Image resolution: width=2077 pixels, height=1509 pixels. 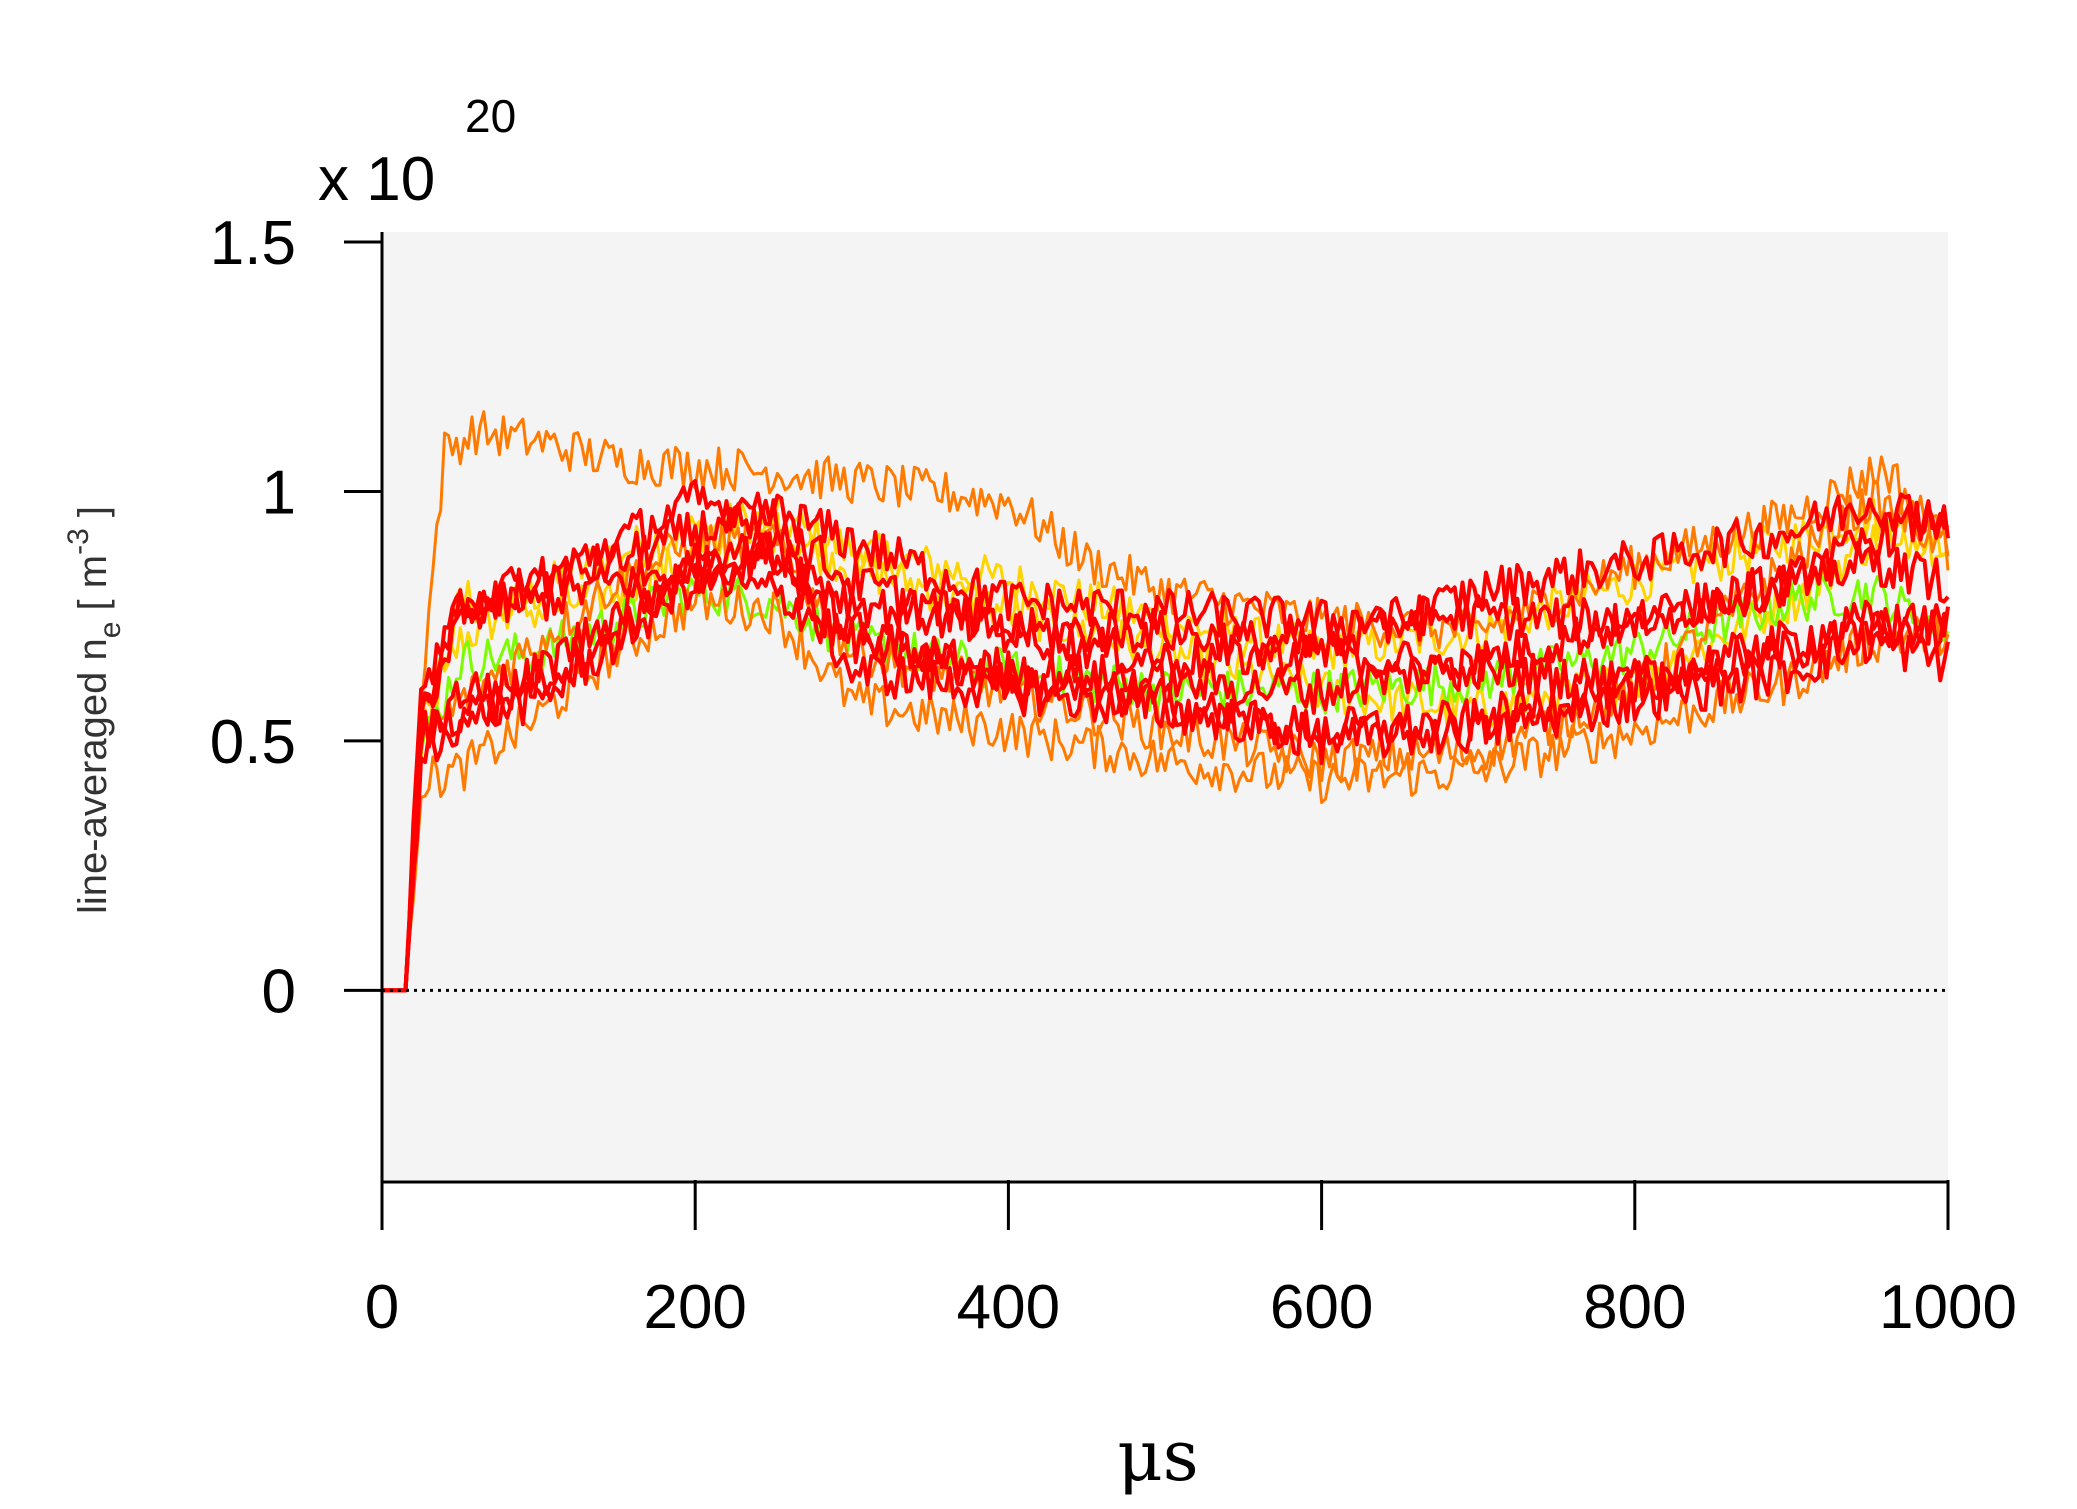 What do you see at coordinates (93, 776) in the screenshot?
I see `y-axis-label-main: line-averaged n` at bounding box center [93, 776].